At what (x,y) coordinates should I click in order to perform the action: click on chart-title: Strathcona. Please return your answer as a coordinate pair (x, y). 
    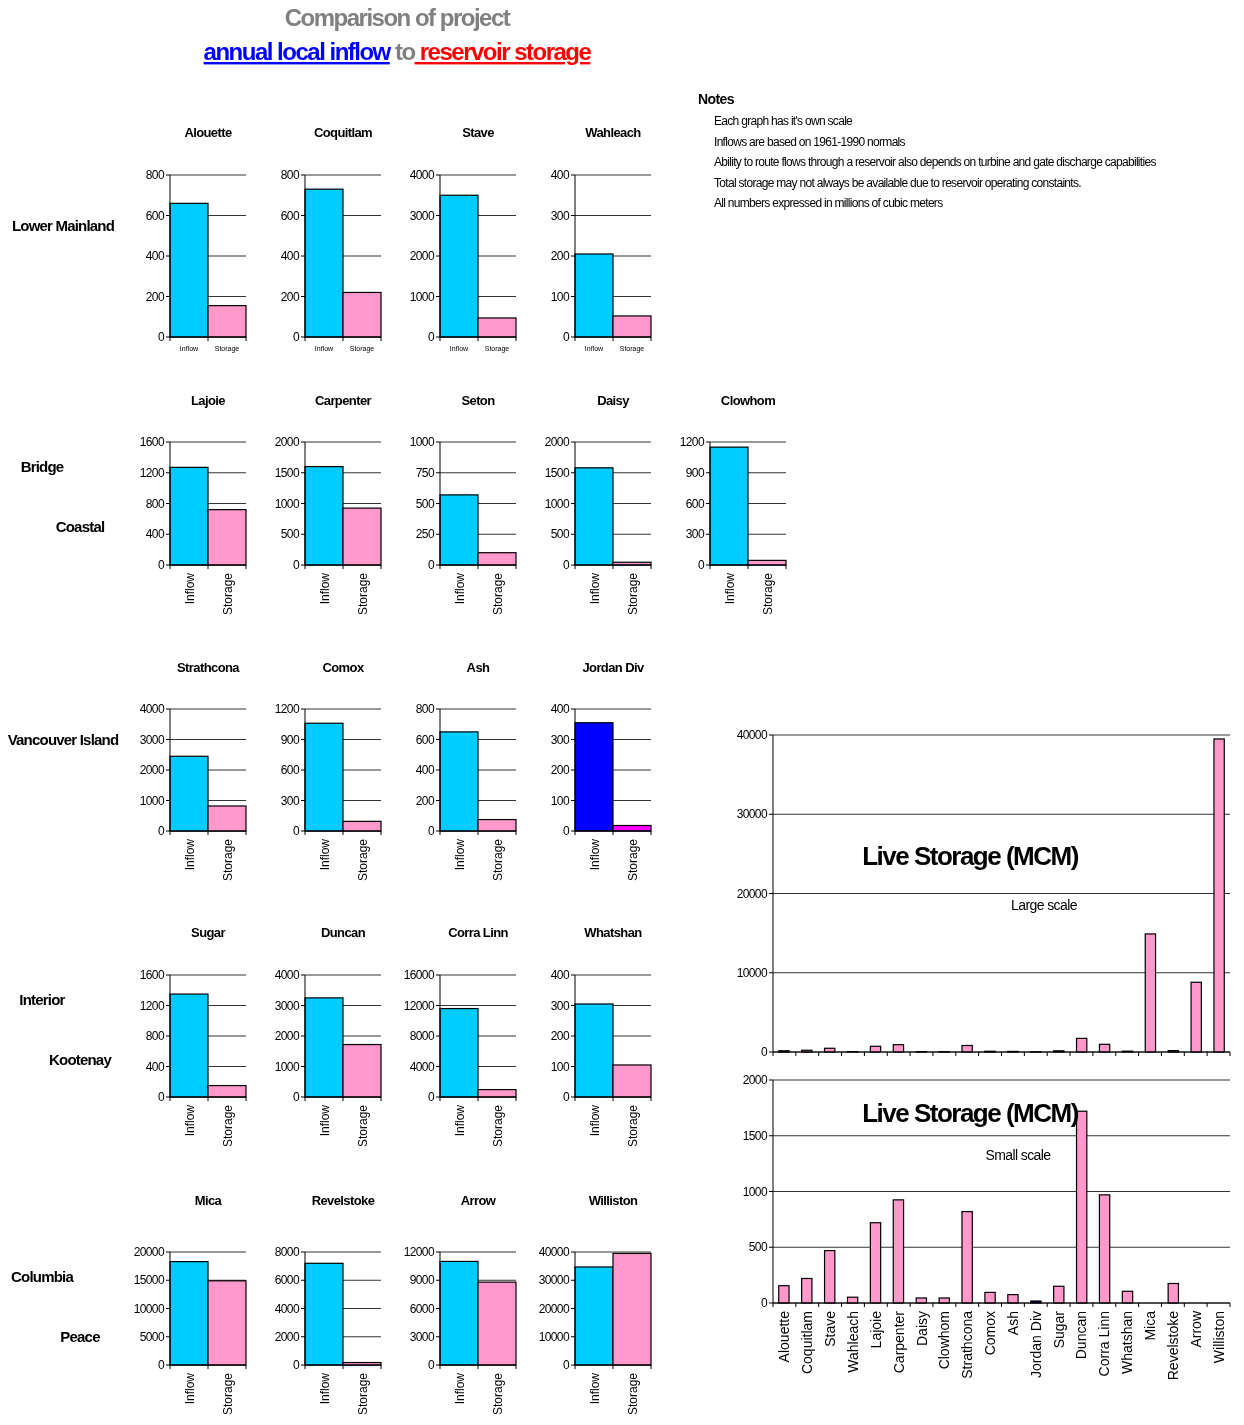
    Looking at the image, I should click on (209, 667).